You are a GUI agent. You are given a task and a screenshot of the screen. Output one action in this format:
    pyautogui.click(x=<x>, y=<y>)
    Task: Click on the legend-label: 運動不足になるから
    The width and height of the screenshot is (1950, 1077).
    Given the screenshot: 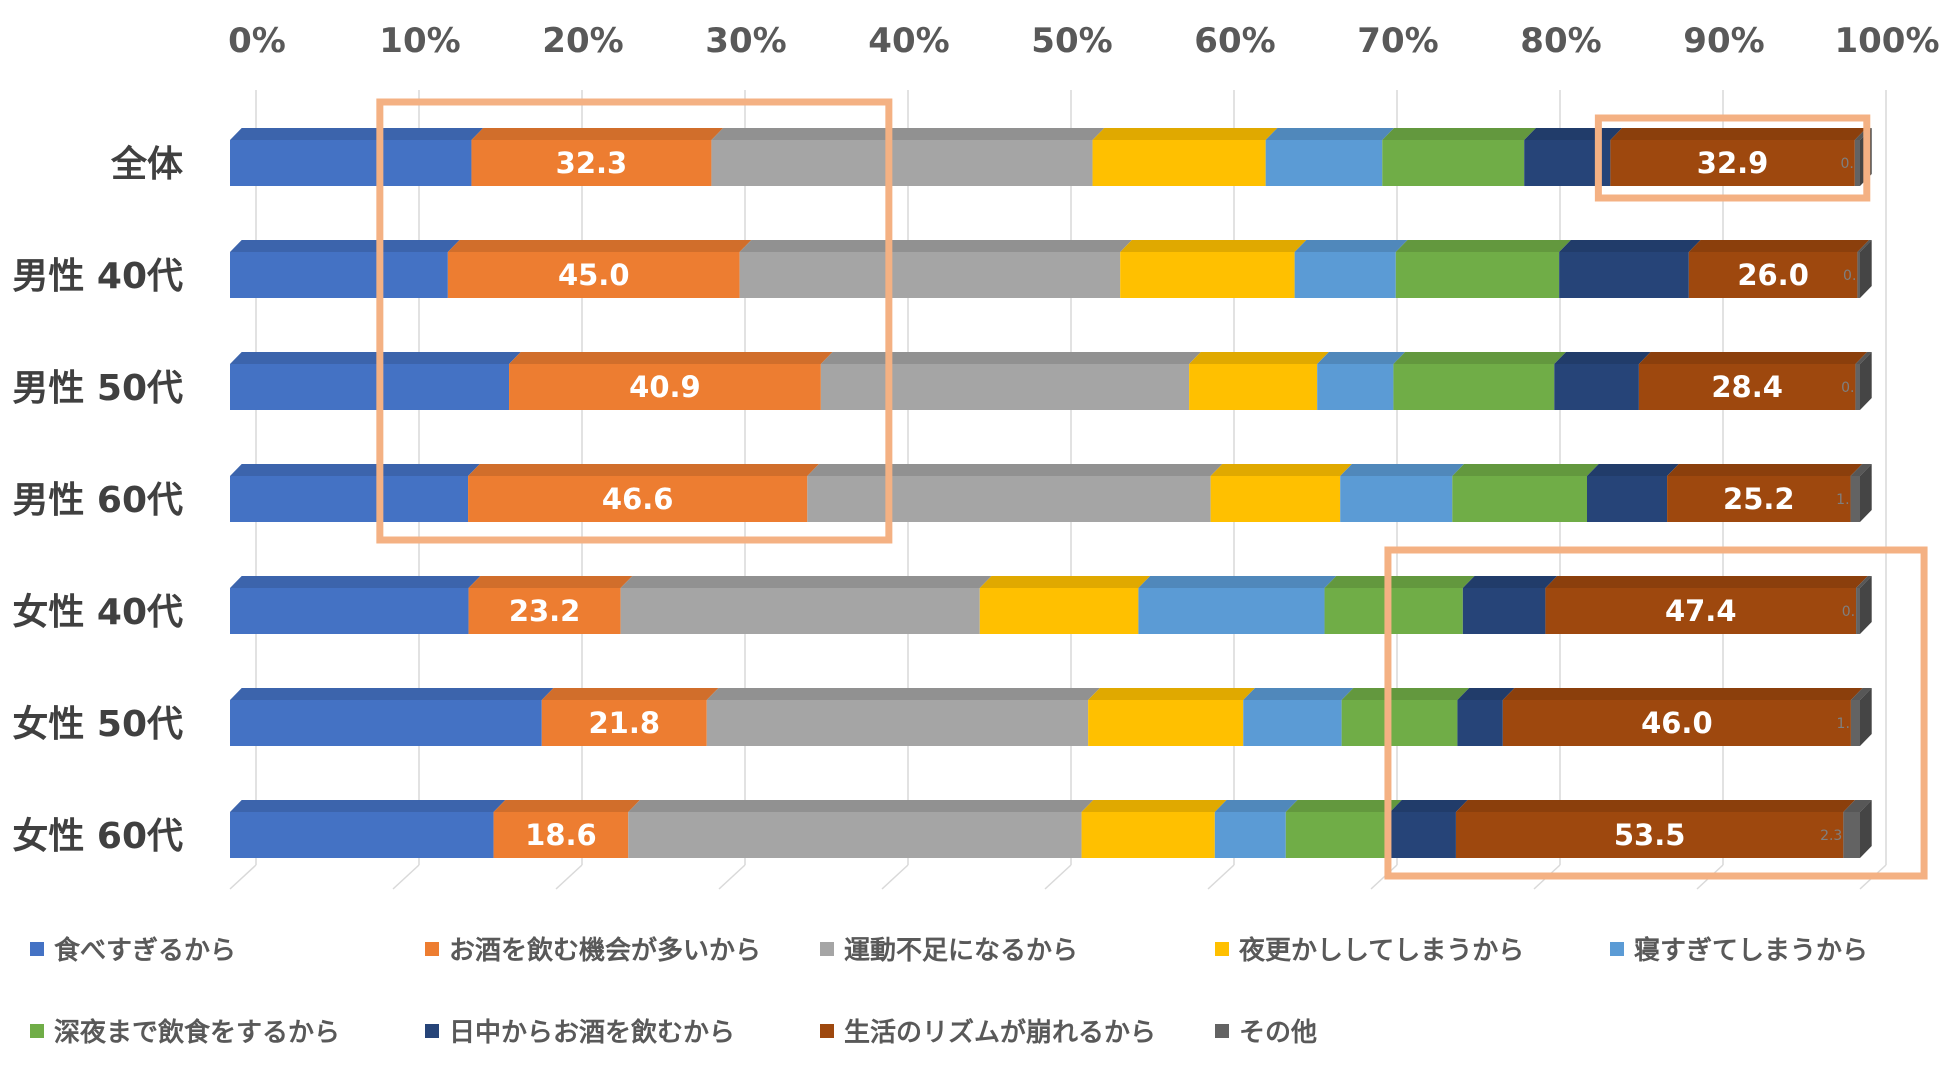 What is the action you would take?
    pyautogui.click(x=961, y=951)
    